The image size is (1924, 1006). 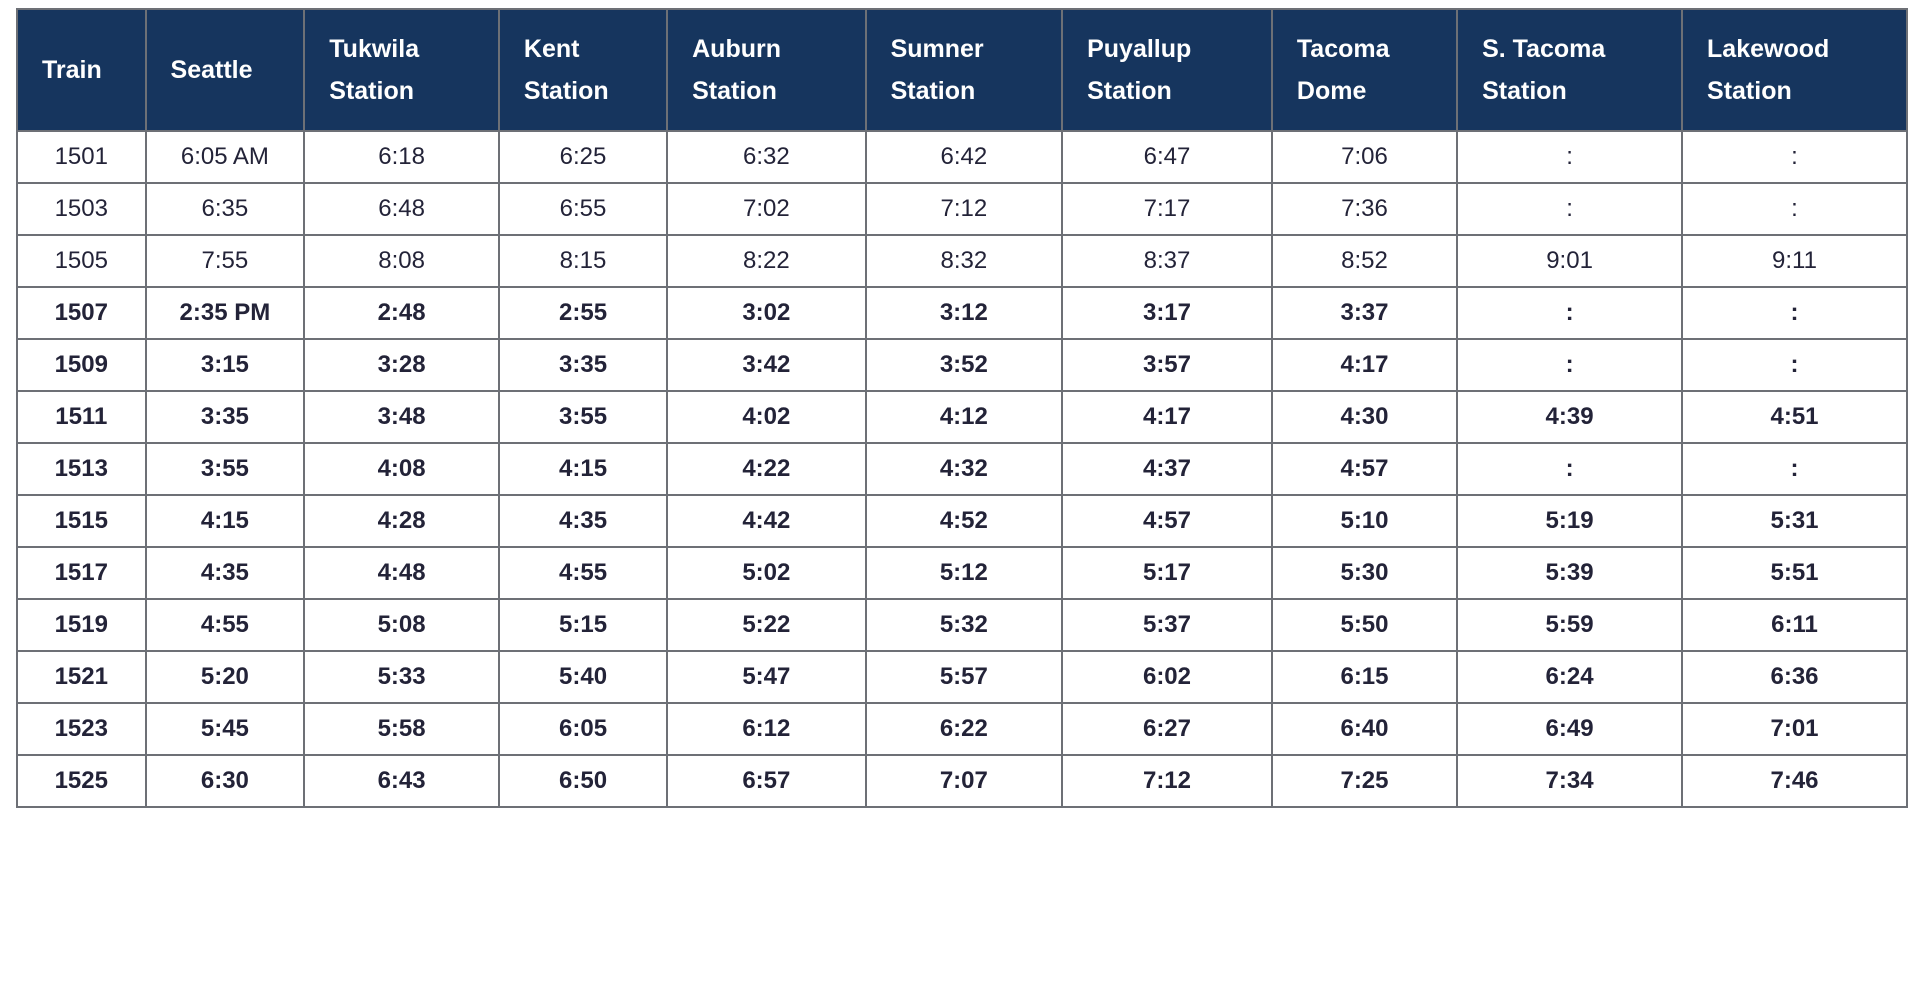 I want to click on time-cell: 5:12, so click(x=964, y=573).